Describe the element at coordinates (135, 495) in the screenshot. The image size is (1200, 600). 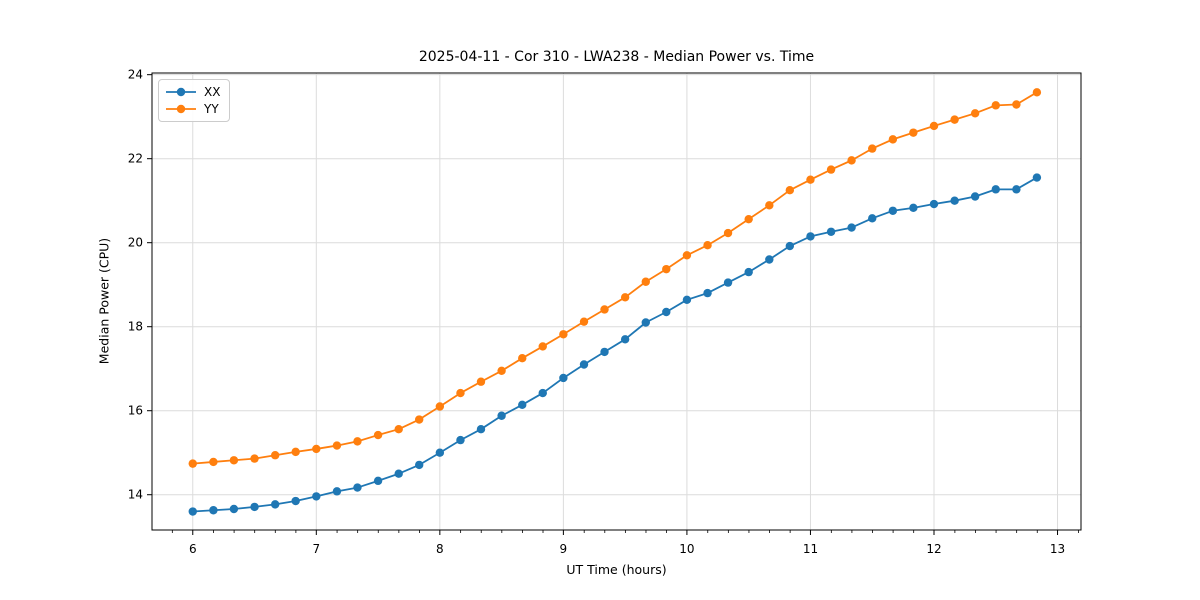
I see `y-tick-label: 14` at that location.